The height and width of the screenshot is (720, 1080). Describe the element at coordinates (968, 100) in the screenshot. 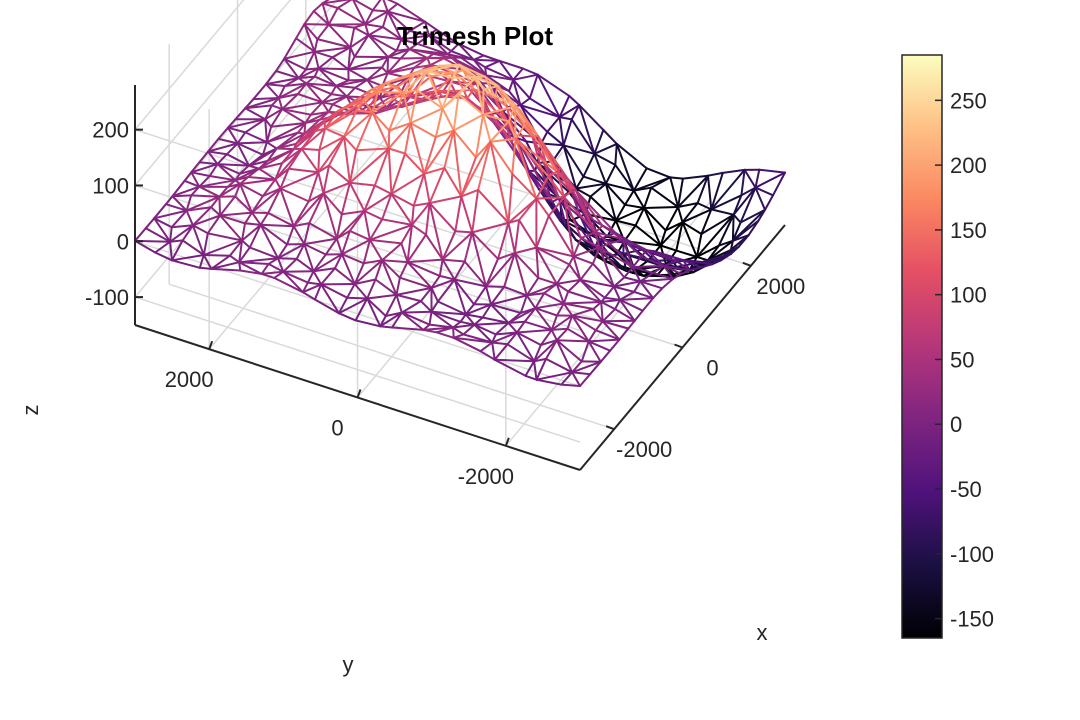

I see `colorbar-tick-label: 250` at that location.